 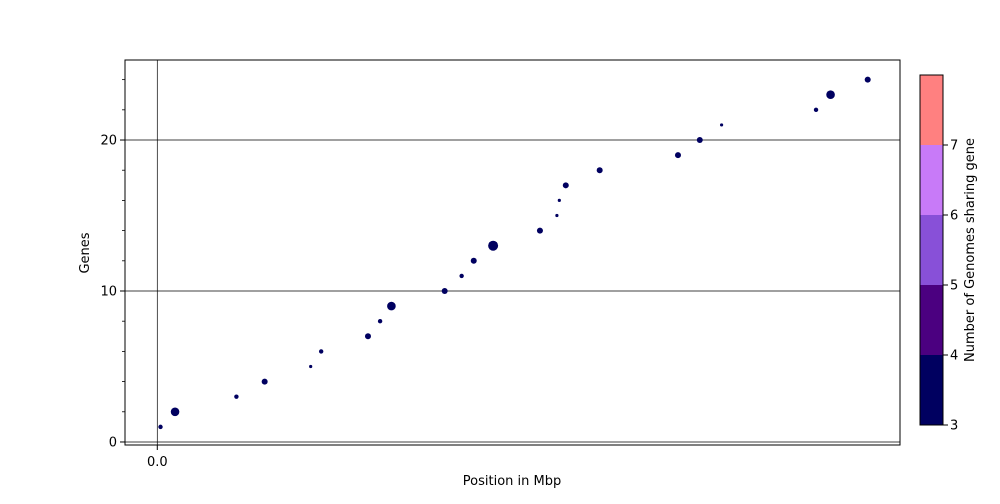 I want to click on colorbar-label: Number of Genomes sharing gene, so click(x=970, y=250).